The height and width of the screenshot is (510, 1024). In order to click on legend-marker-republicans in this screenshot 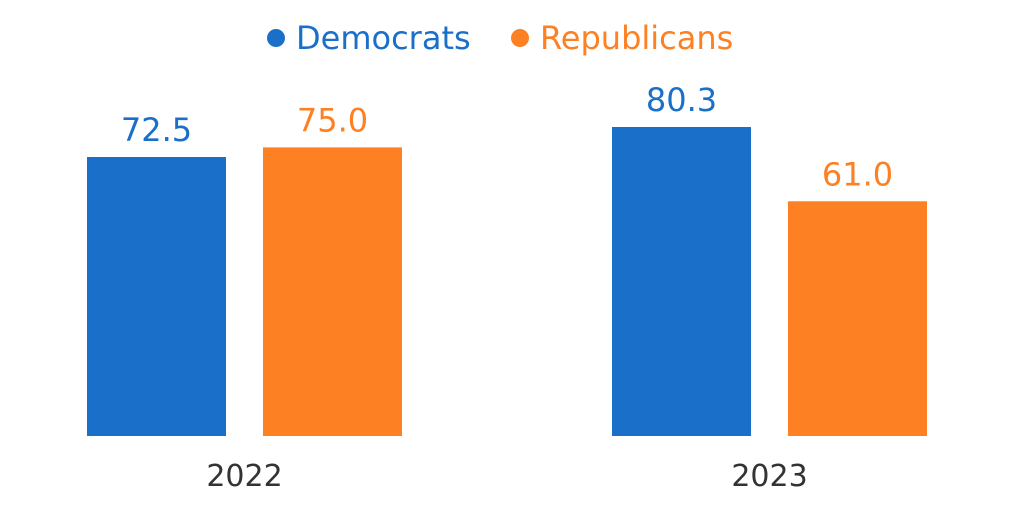, I will do `click(520, 38)`.